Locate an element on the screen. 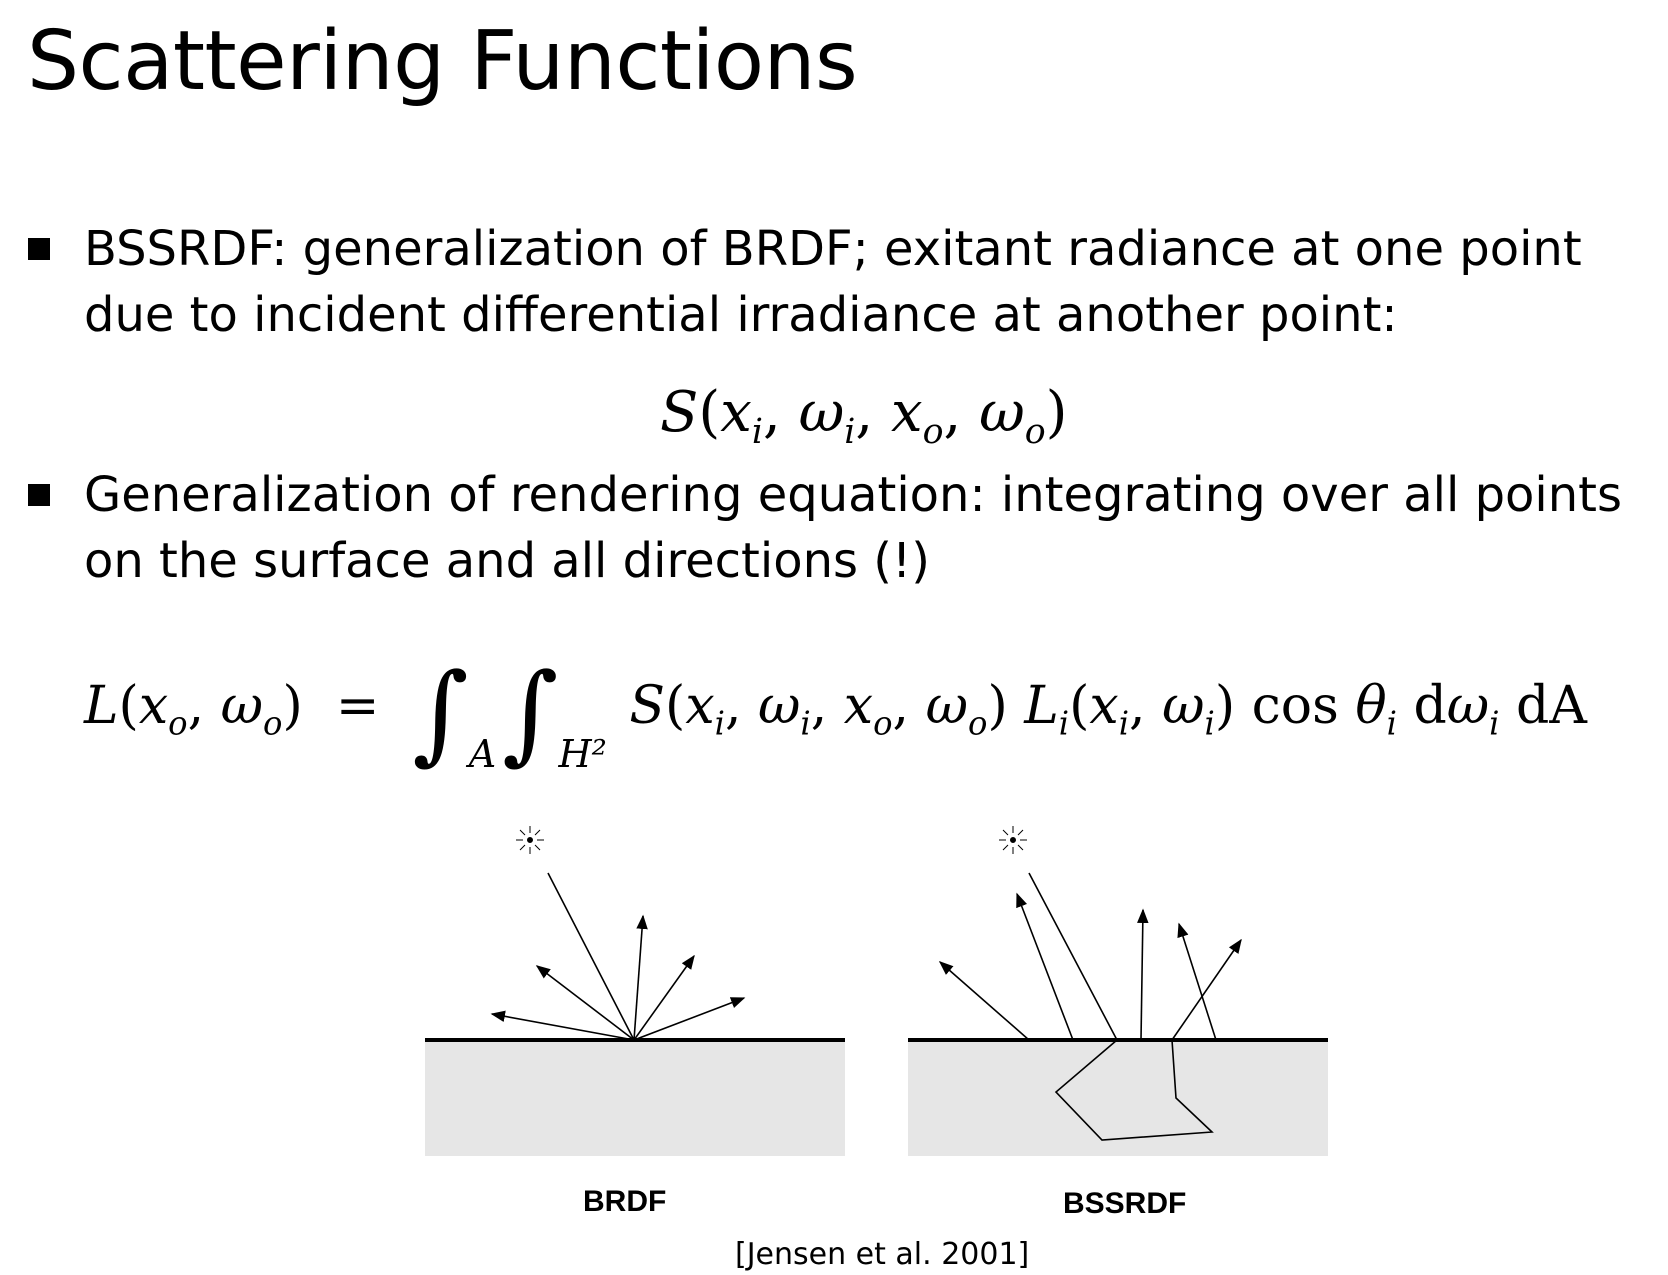 This screenshot has height=1275, width=1668. slide-title: Scattering Functions is located at coordinates (442, 61).